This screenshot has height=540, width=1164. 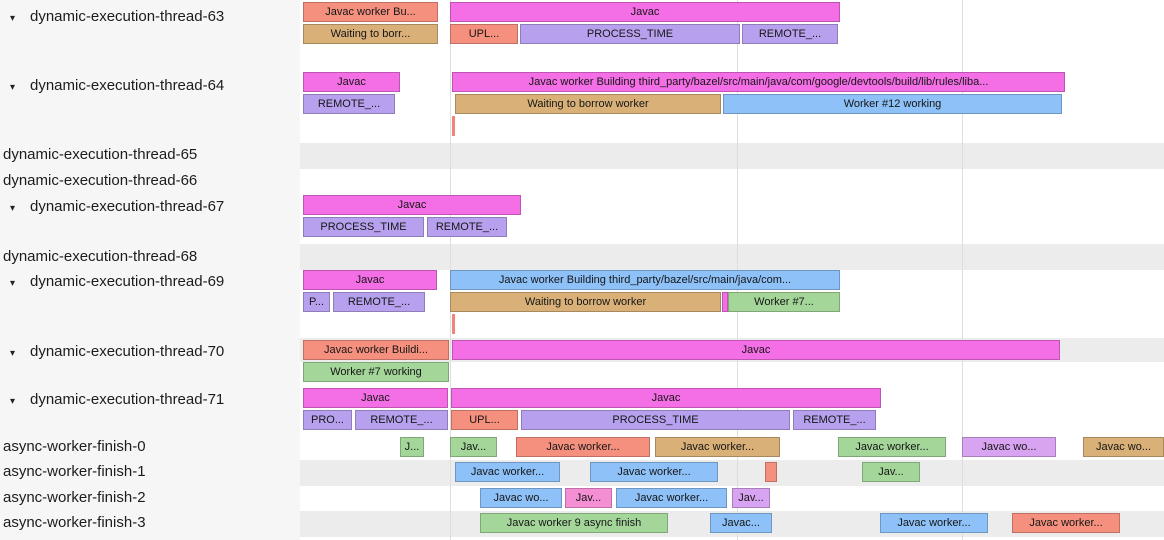 I want to click on track-name: async-worker-finish-3, so click(x=74, y=522).